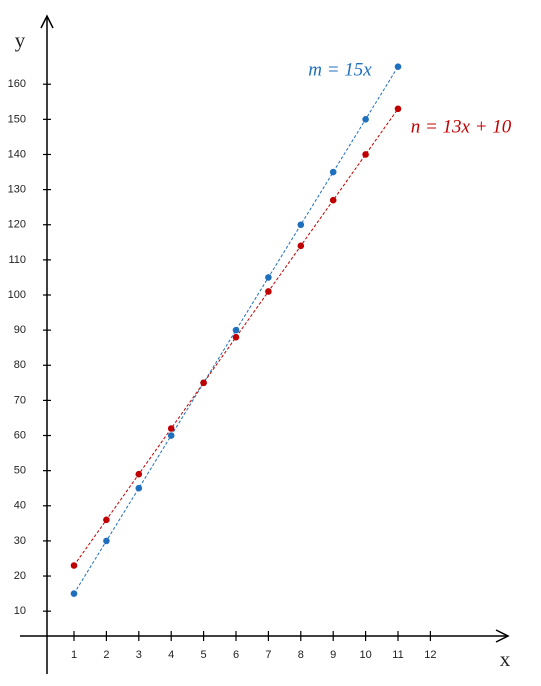 This screenshot has width=541, height=686. I want to click on x-tick-label: 2, so click(106, 655).